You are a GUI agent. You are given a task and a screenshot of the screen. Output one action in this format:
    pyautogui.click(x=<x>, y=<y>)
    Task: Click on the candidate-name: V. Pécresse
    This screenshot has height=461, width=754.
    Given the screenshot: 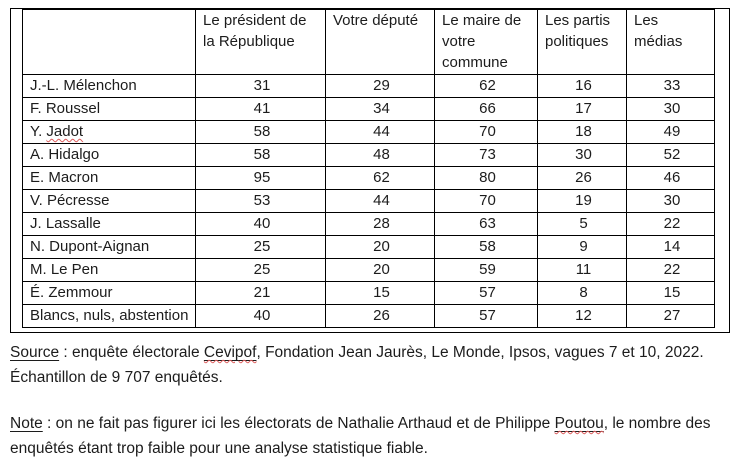 What is the action you would take?
    pyautogui.click(x=109, y=201)
    